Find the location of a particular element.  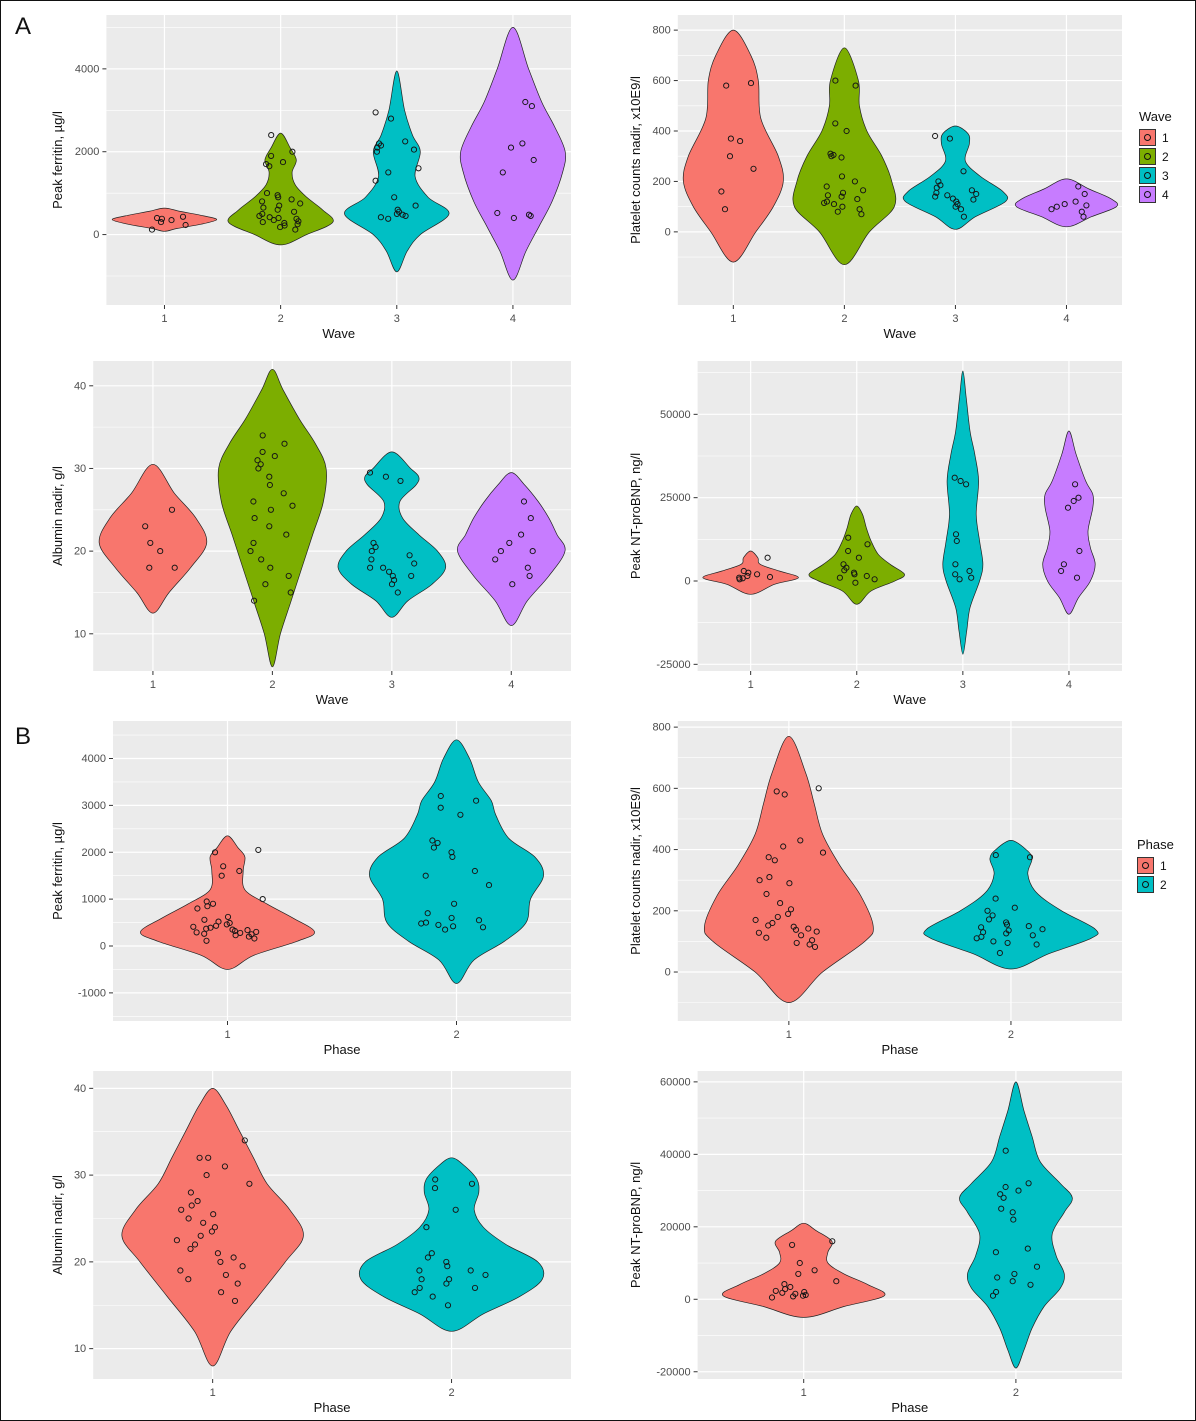

svg-text: 40000 is located at coordinates (675, 1155).